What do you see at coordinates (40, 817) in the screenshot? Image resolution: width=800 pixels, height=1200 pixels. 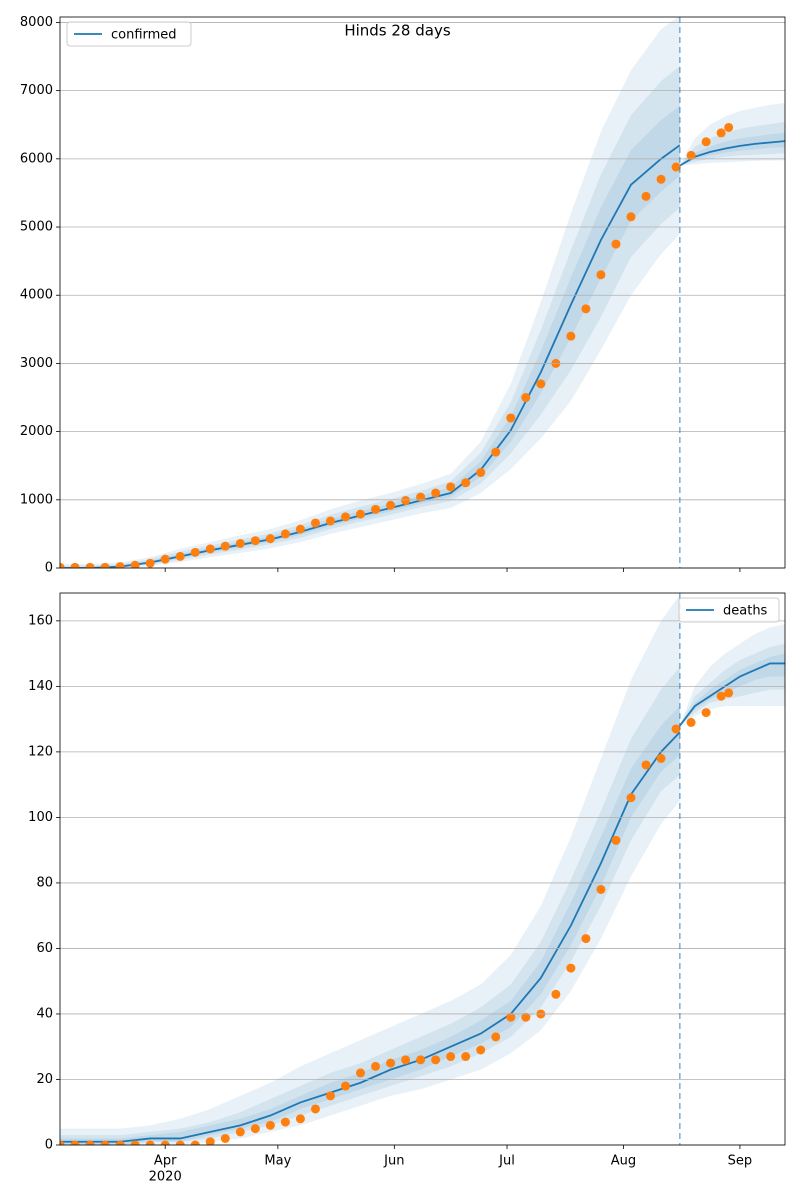 I see `y-tick-label: 100` at bounding box center [40, 817].